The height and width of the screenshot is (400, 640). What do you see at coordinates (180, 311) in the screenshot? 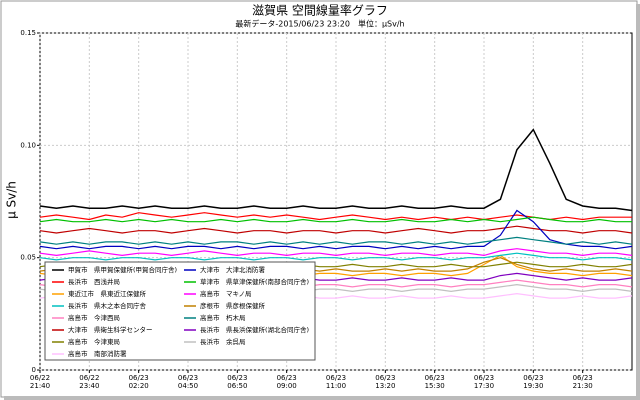
I see `legend-box` at bounding box center [180, 311].